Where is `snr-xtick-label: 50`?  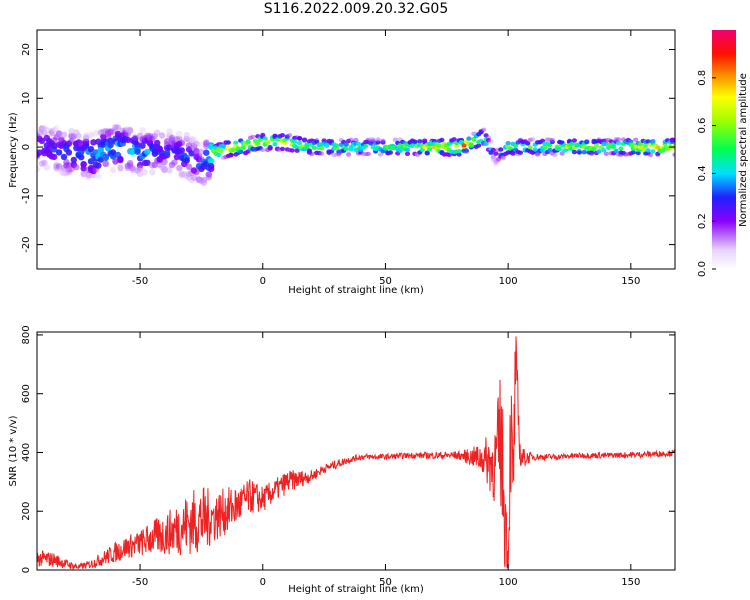
snr-xtick-label: 50 is located at coordinates (385, 582).